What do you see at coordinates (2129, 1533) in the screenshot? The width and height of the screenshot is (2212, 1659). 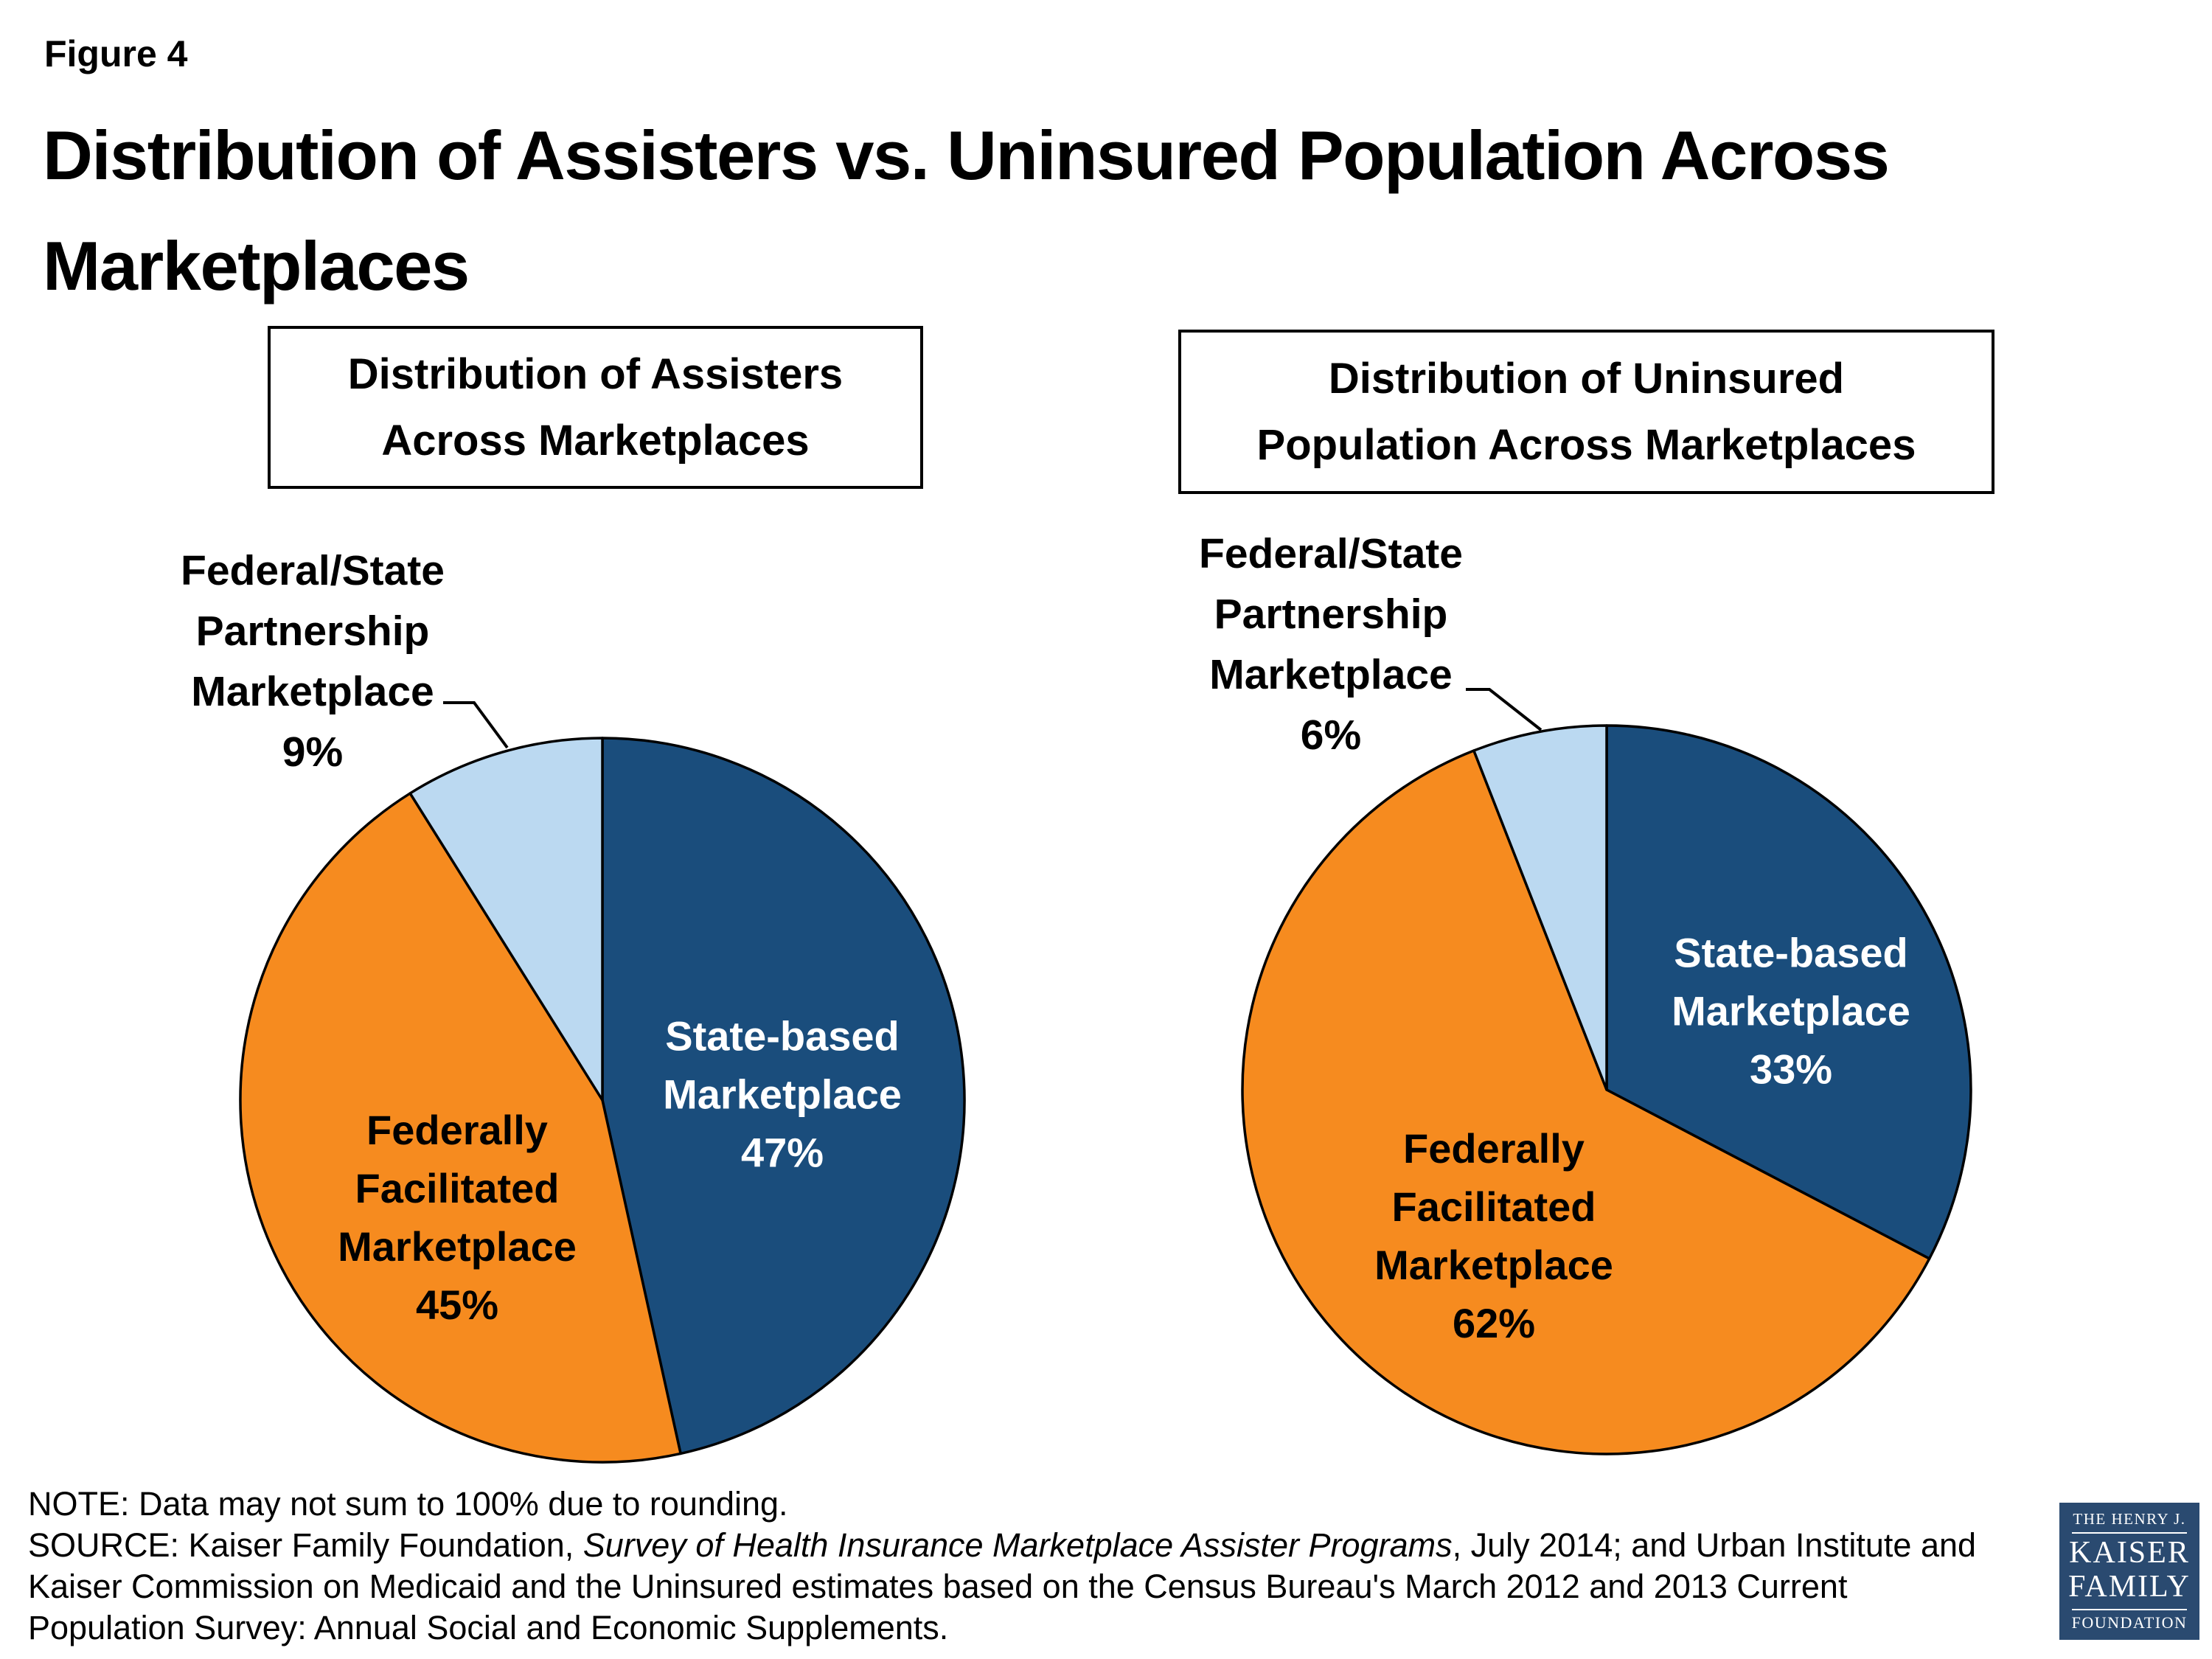 I see `logo-divider` at bounding box center [2129, 1533].